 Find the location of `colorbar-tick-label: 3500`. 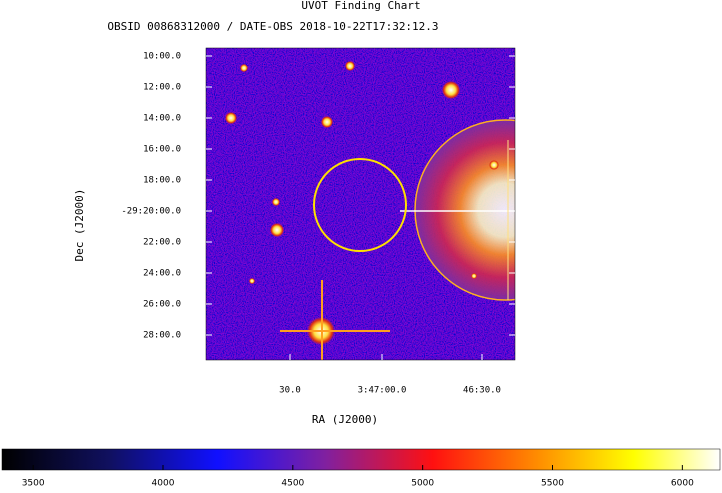

colorbar-tick-label: 3500 is located at coordinates (33, 484).